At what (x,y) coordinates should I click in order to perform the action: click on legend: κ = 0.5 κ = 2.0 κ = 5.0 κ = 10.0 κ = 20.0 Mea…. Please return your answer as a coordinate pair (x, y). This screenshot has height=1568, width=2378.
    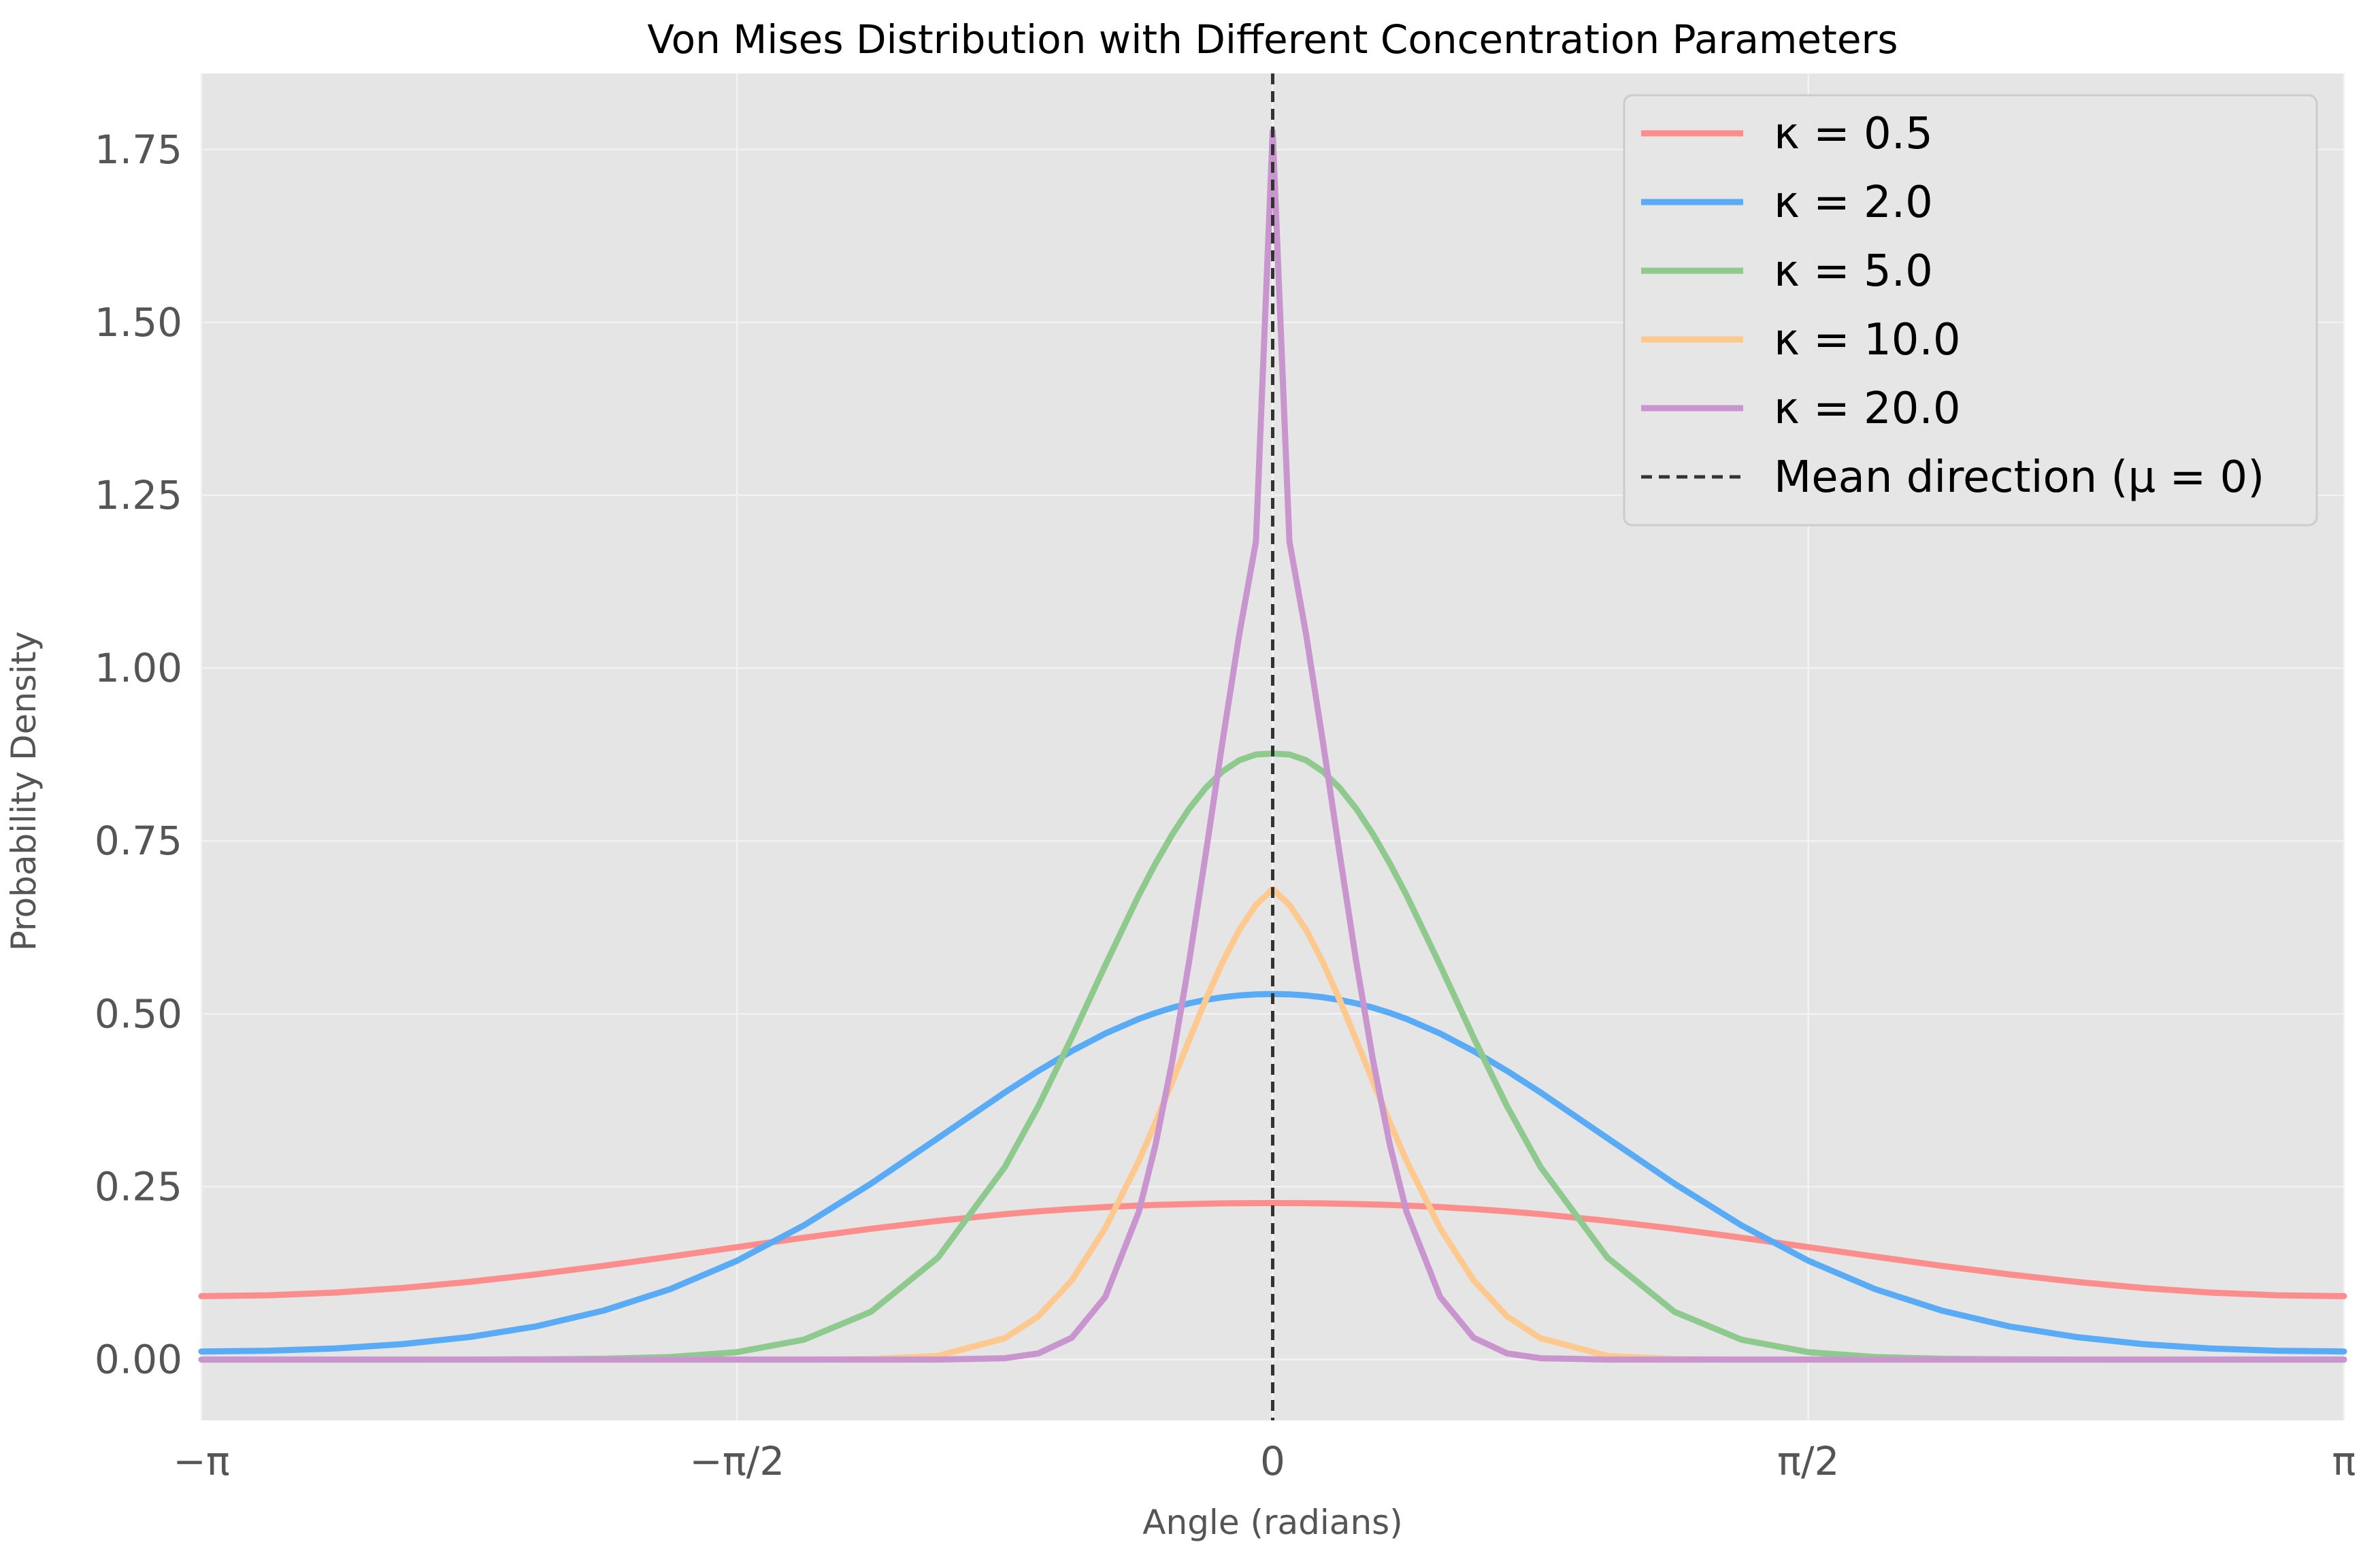
    Looking at the image, I should click on (1970, 310).